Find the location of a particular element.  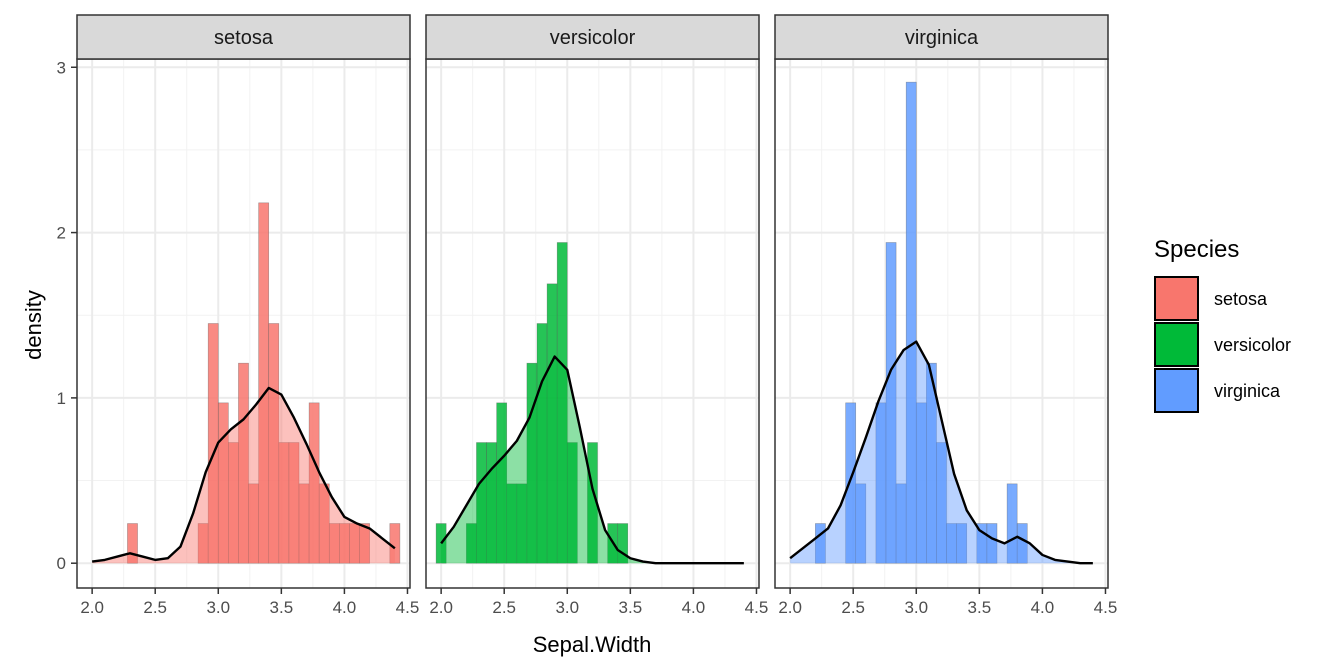

strip-label: virginica is located at coordinates (942, 38).